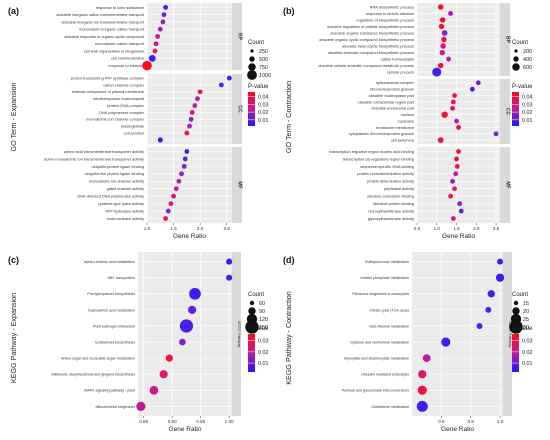  Describe the element at coordinates (392, 6) in the screenshot. I see `term-label: RNA biosynthetic process` at that location.